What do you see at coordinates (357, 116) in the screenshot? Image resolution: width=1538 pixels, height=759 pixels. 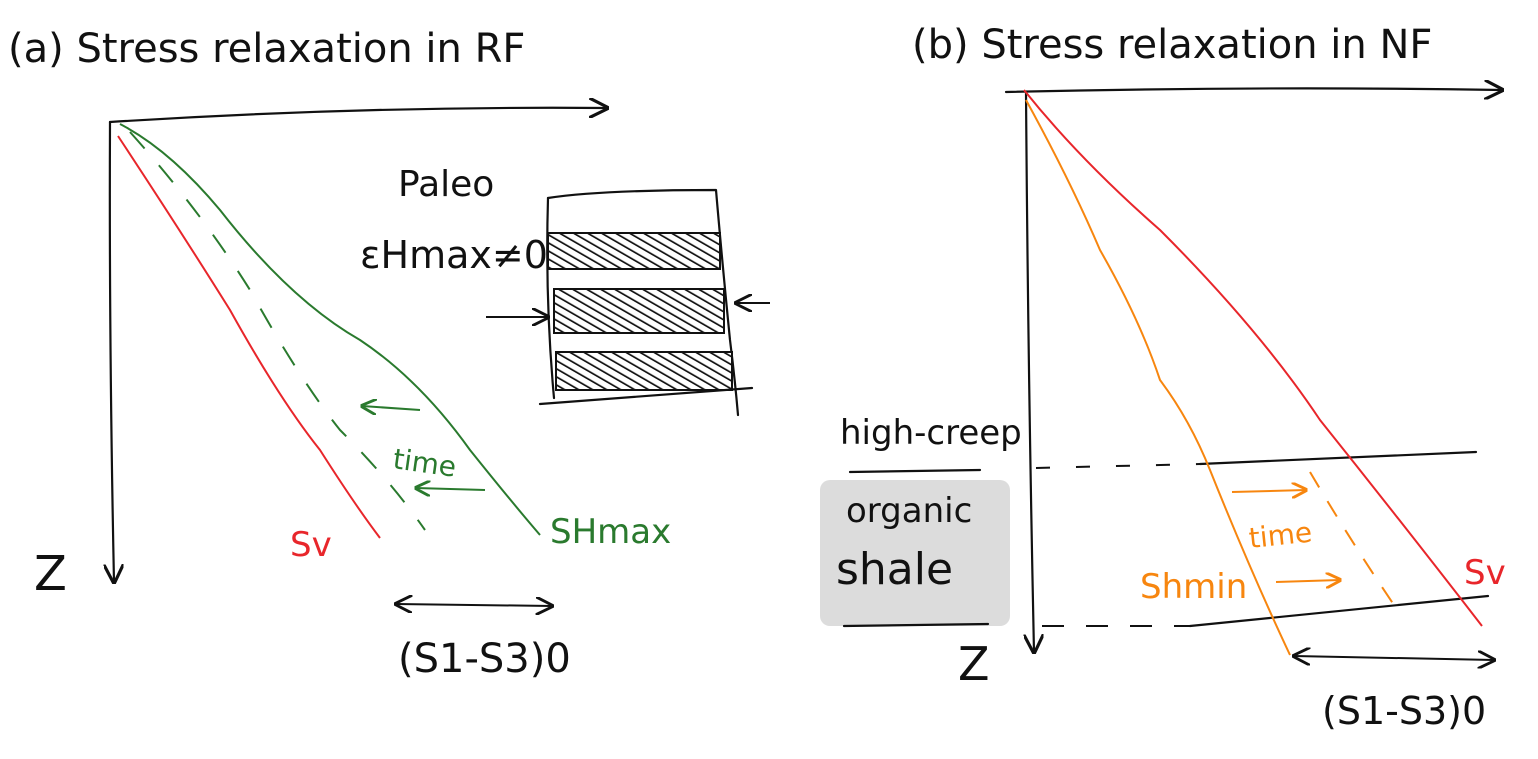 I see `panel-a-stress-axis` at bounding box center [357, 116].